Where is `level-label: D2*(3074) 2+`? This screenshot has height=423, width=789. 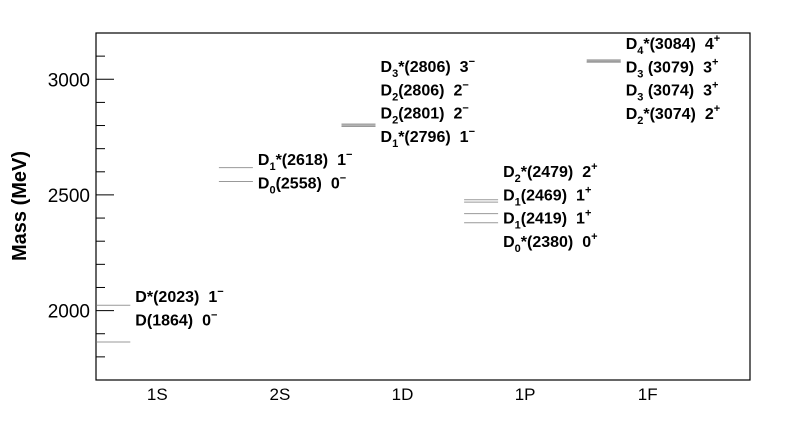 level-label: D2*(3074) 2+ is located at coordinates (673, 115).